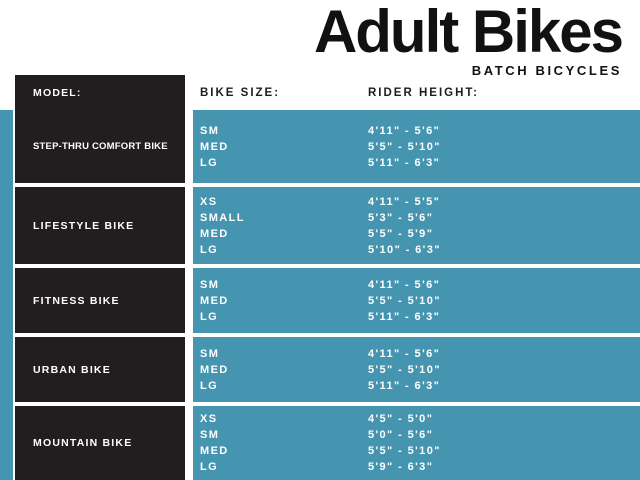  What do you see at coordinates (57, 92) in the screenshot?
I see `model-header-label: MODEL:` at bounding box center [57, 92].